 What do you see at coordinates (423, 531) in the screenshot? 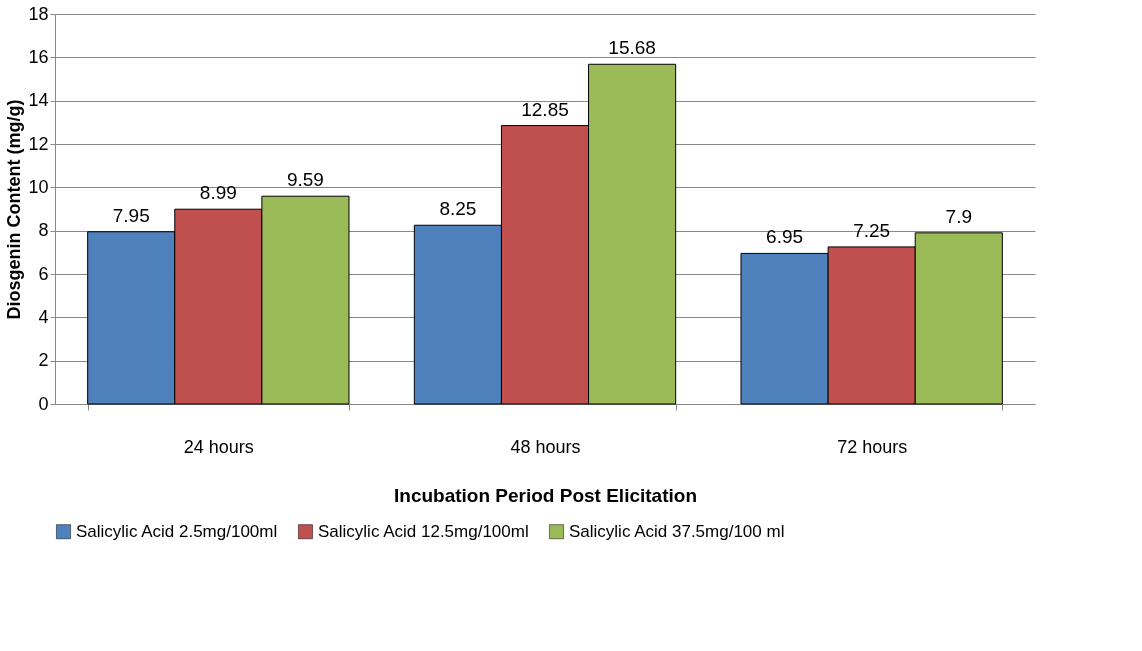
I see `legend-label: Salicylic Acid 12.5mg/100ml` at bounding box center [423, 531].